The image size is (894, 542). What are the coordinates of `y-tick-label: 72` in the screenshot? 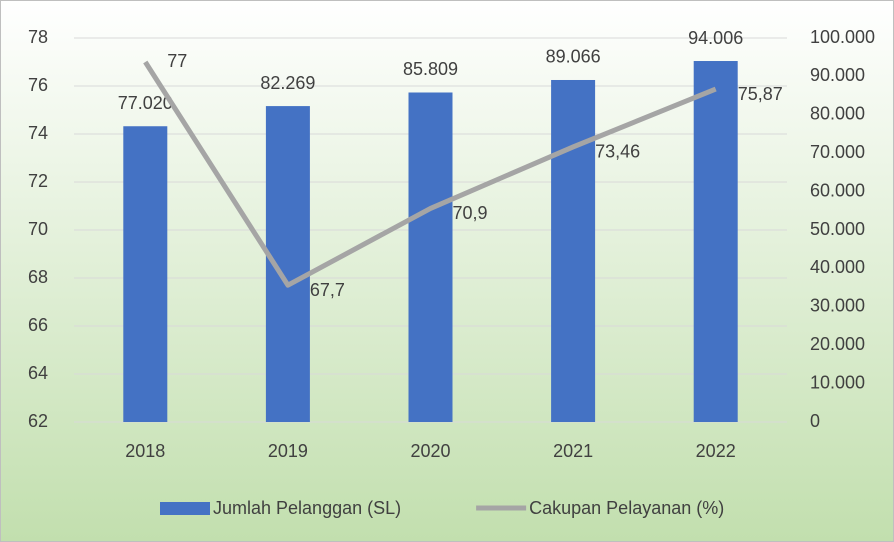 It's located at (38, 181).